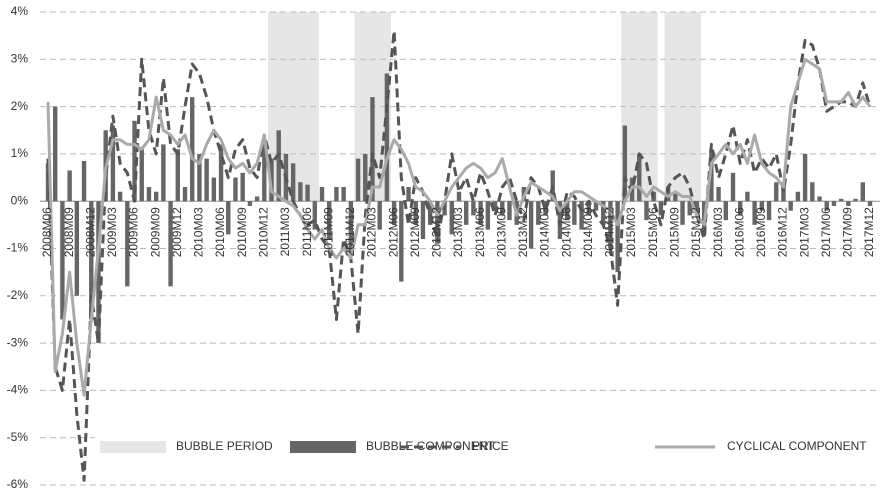 This screenshot has width=893, height=503. What do you see at coordinates (761, 232) in the screenshot?
I see `x-tick-label: 2016M09` at bounding box center [761, 232].